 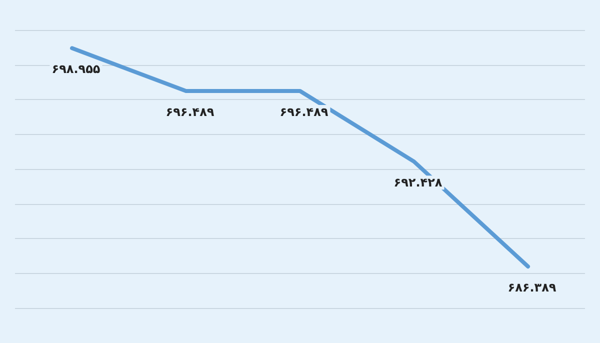 I want to click on data-label: ۶۹۸.۹۵۵, so click(x=76, y=69).